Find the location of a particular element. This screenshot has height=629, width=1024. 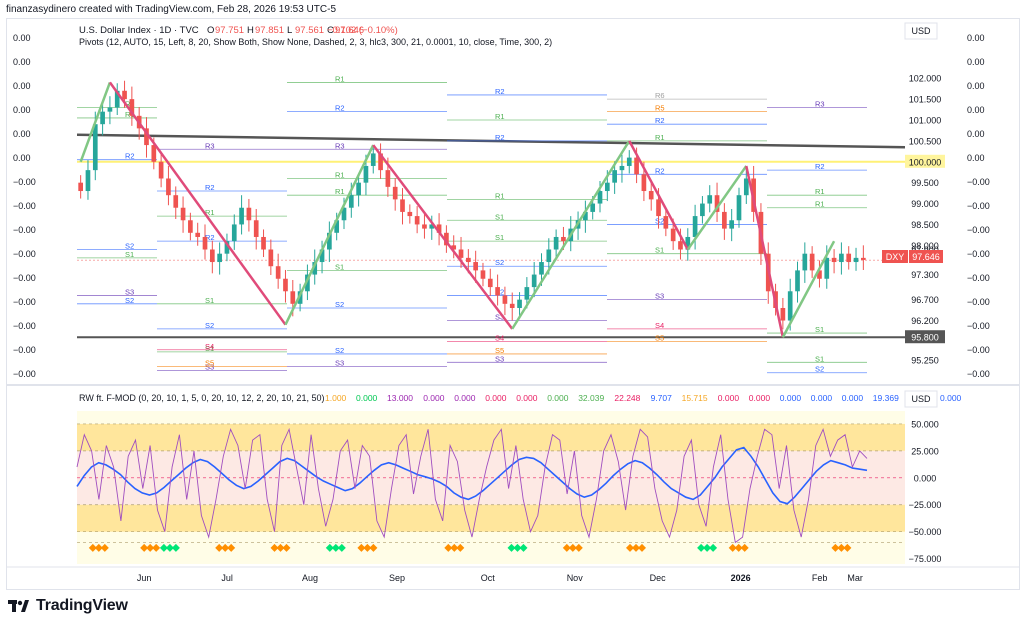

time-tick-label: Jun is located at coordinates (144, 578).